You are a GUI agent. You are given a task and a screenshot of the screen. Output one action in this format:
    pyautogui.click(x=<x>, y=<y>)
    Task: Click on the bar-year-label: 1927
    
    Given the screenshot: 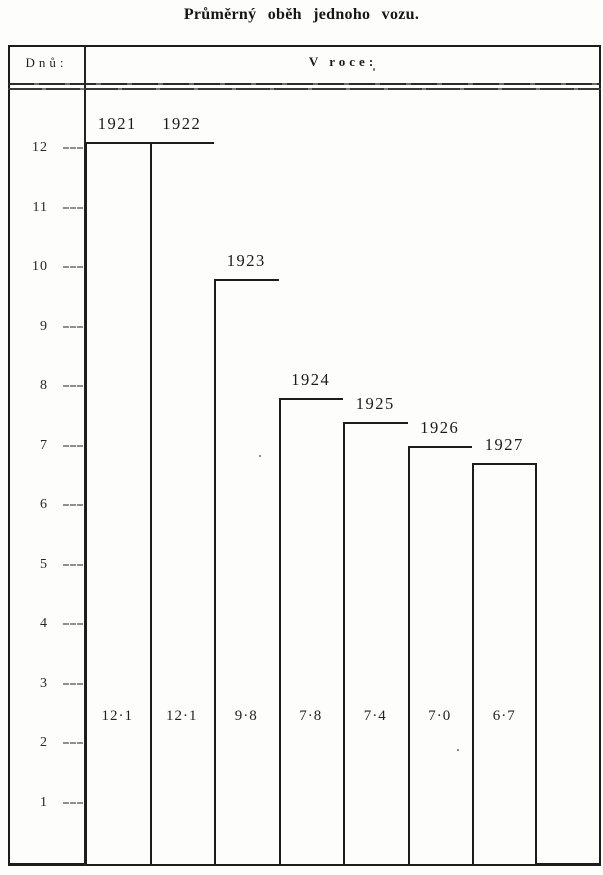 What is the action you would take?
    pyautogui.click(x=504, y=445)
    